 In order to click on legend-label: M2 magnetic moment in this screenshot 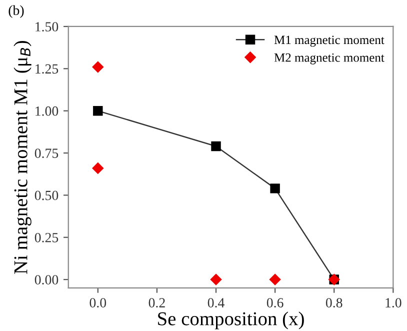, I will do `click(329, 58)`.